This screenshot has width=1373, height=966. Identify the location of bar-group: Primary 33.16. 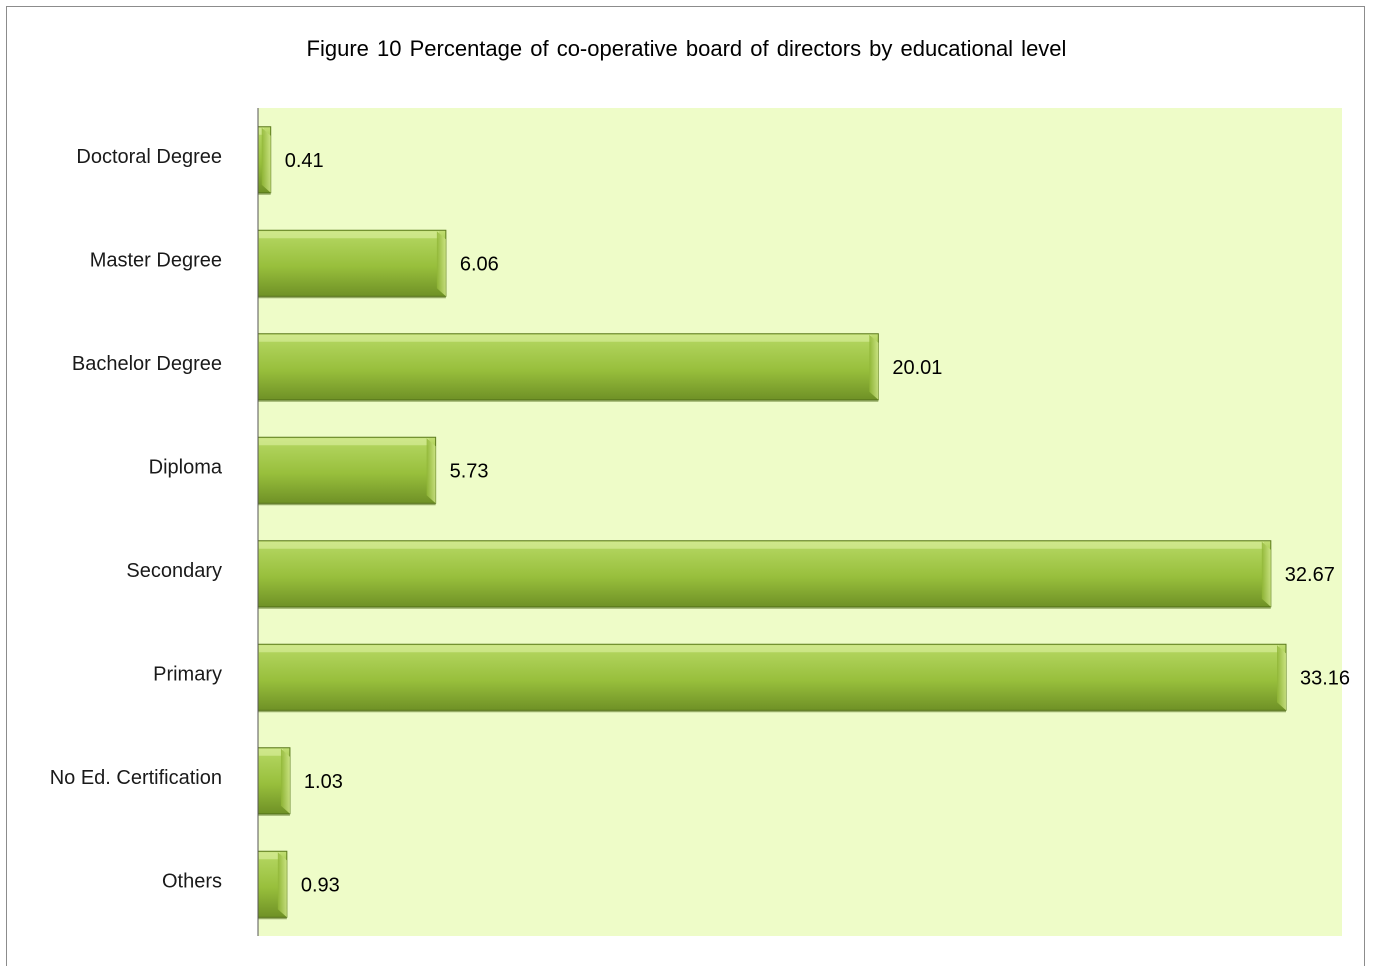
(751, 678).